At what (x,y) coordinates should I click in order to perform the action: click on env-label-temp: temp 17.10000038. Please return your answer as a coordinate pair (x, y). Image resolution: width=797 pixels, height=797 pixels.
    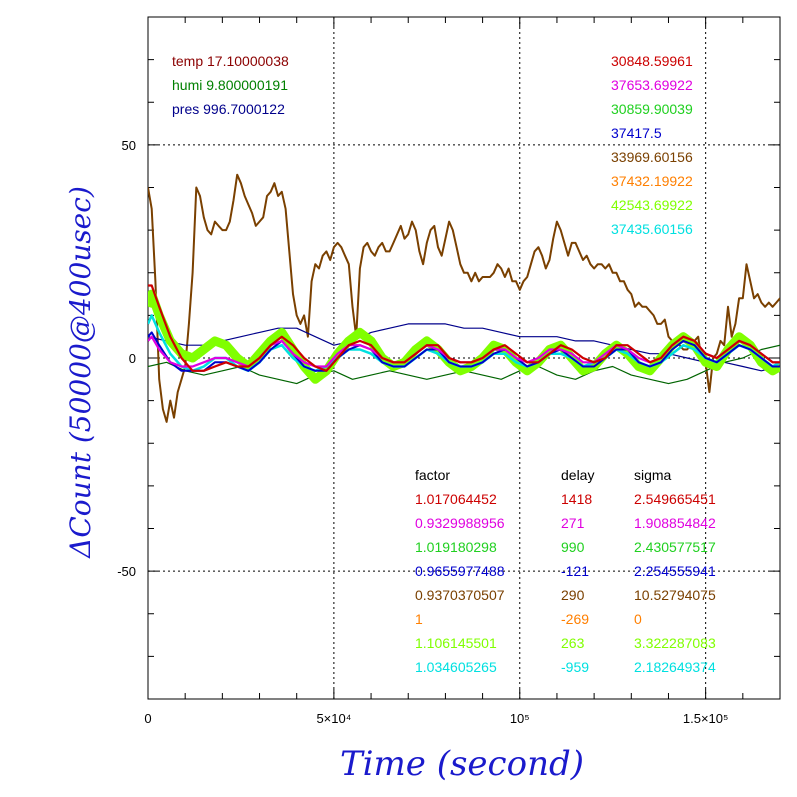
    Looking at the image, I should click on (230, 61).